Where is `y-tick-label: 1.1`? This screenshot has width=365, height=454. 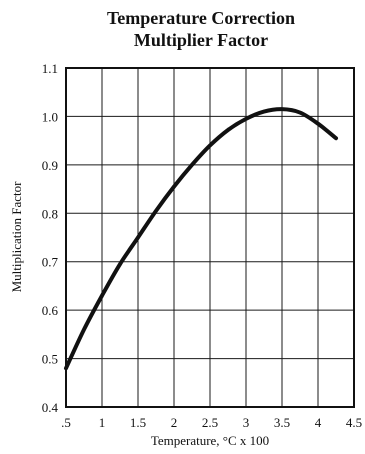 y-tick-label: 1.1 is located at coordinates (50, 68).